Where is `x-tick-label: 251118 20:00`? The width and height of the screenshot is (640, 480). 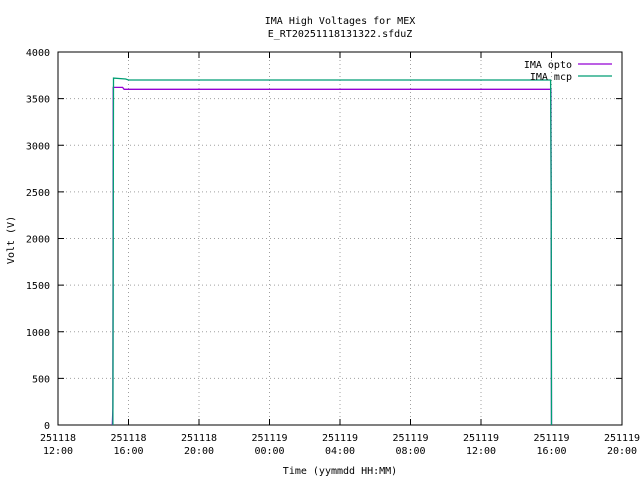 x-tick-label: 251118 20:00 is located at coordinates (199, 445).